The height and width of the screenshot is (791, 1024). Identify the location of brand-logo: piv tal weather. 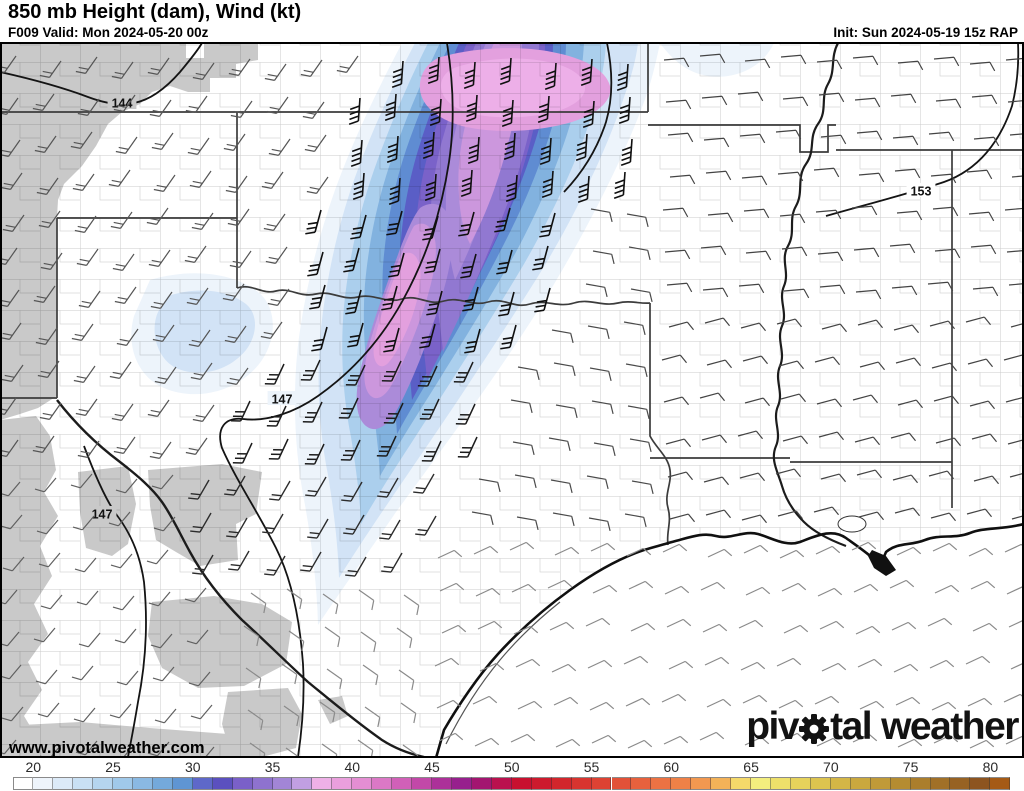
(882, 727).